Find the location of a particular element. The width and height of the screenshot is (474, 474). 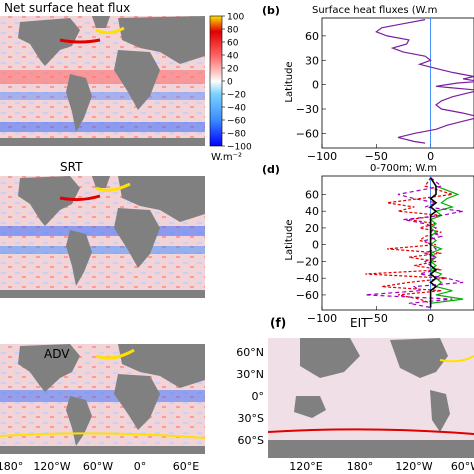

map-a-land-samerica is located at coordinates (79, 103).